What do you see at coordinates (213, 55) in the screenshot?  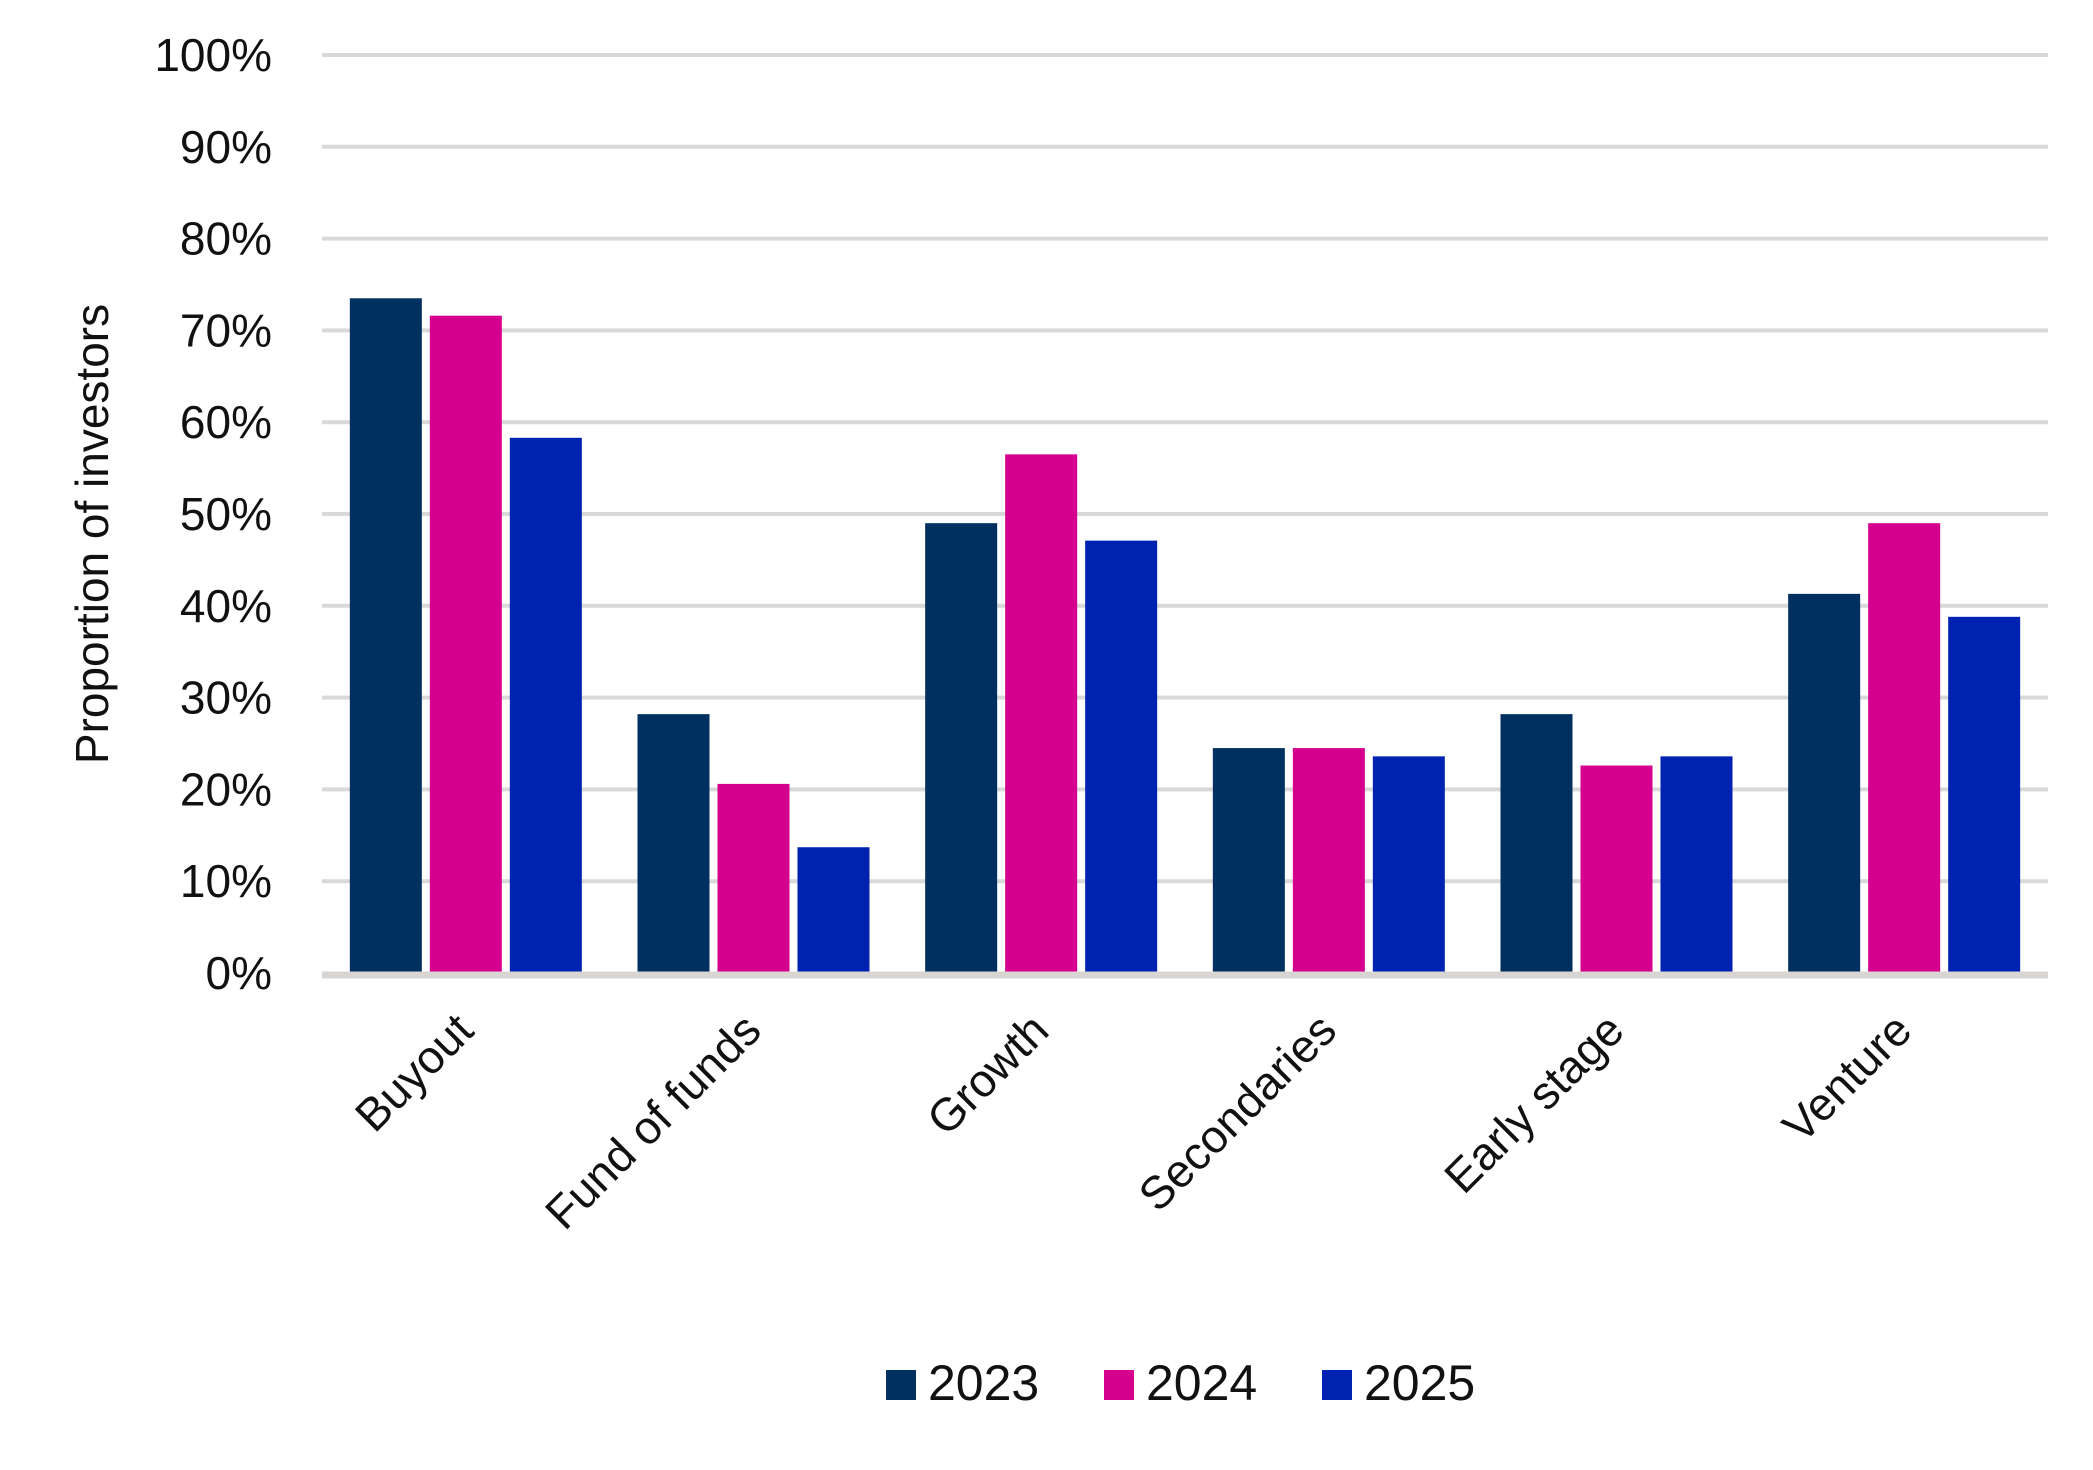 I see `y-tick-label: 100%` at bounding box center [213, 55].